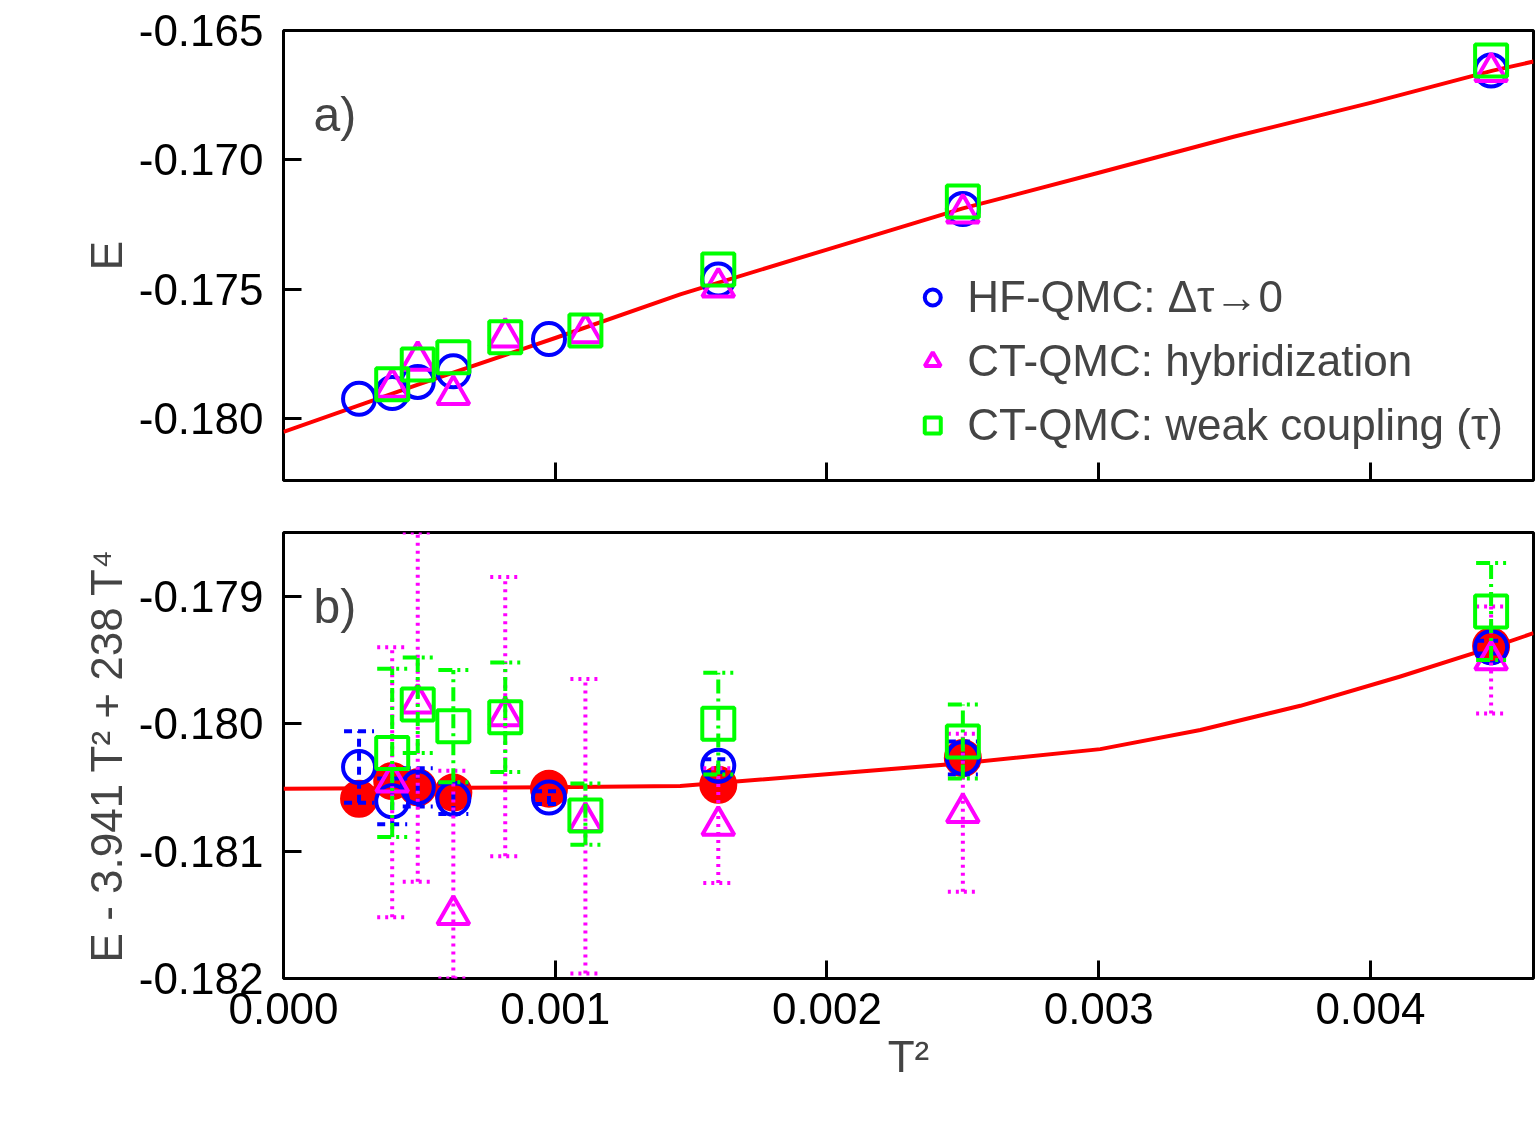 This screenshot has width=1536, height=1135. What do you see at coordinates (201, 851) in the screenshot?
I see `y-tick-label: -0.181` at bounding box center [201, 851].